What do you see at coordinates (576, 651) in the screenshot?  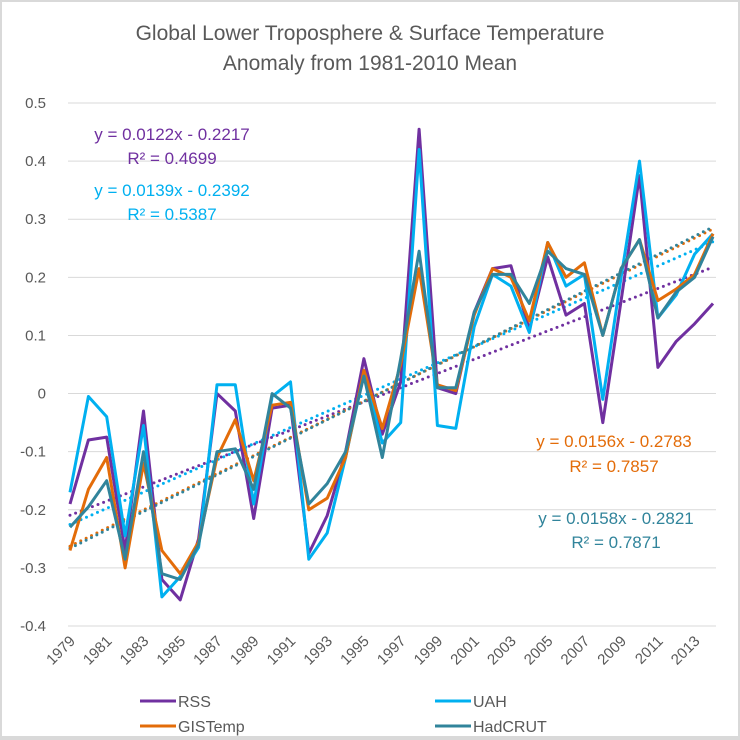 I see `x-tick-label: 2007` at bounding box center [576, 651].